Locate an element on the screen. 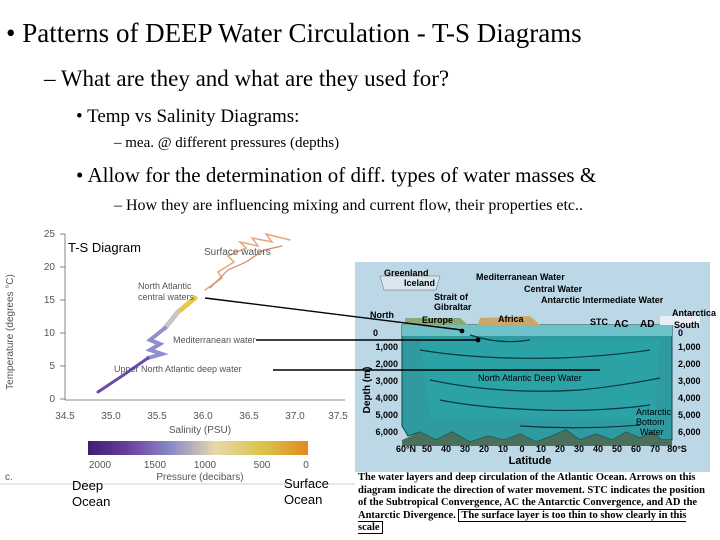  latitude-tick: 0 is located at coordinates (521, 449).